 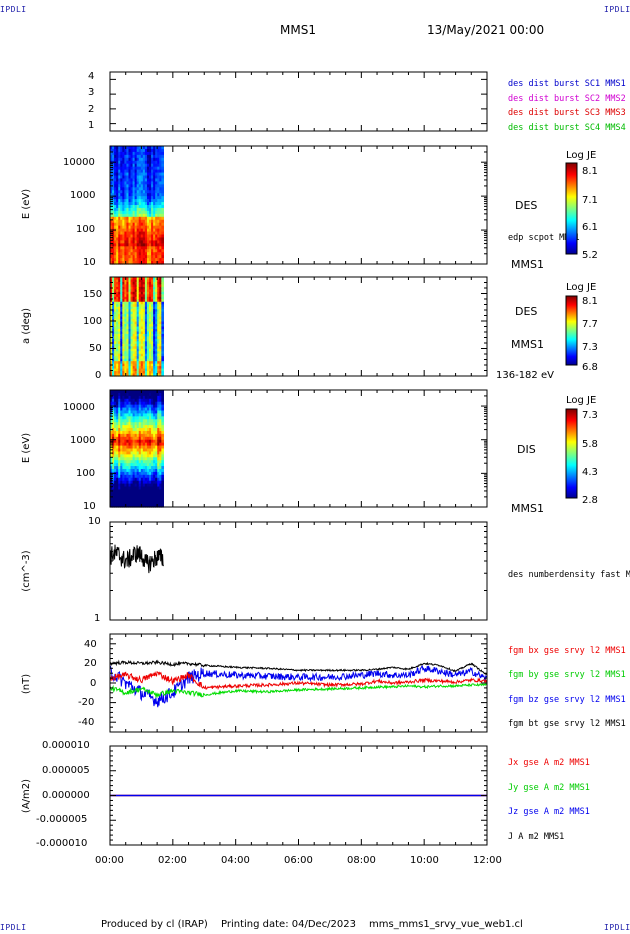 I want to click on p2-ytick-100: 100, so click(x=86, y=229).